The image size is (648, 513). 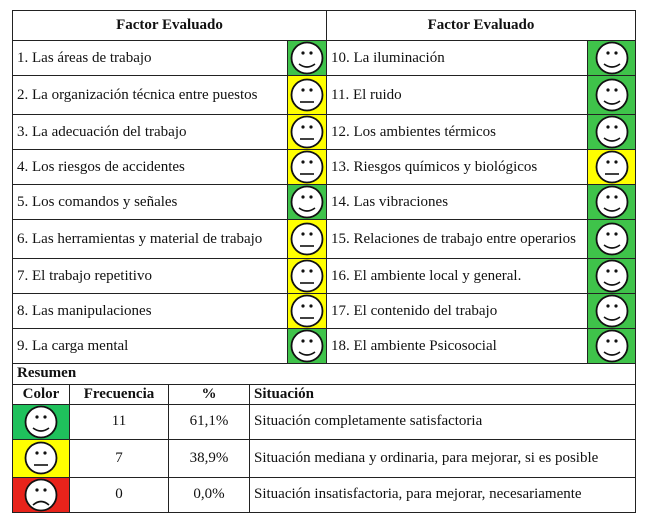 What do you see at coordinates (41, 394) in the screenshot?
I see `col-color: Color` at bounding box center [41, 394].